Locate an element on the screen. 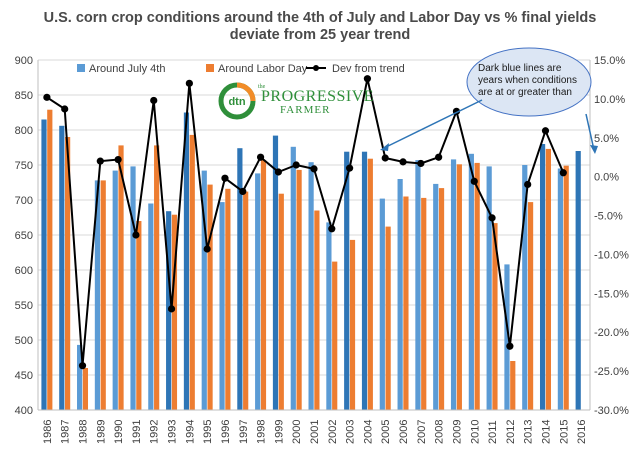 The width and height of the screenshot is (640, 460). x-tick-label-1987: 1987 is located at coordinates (66, 432).